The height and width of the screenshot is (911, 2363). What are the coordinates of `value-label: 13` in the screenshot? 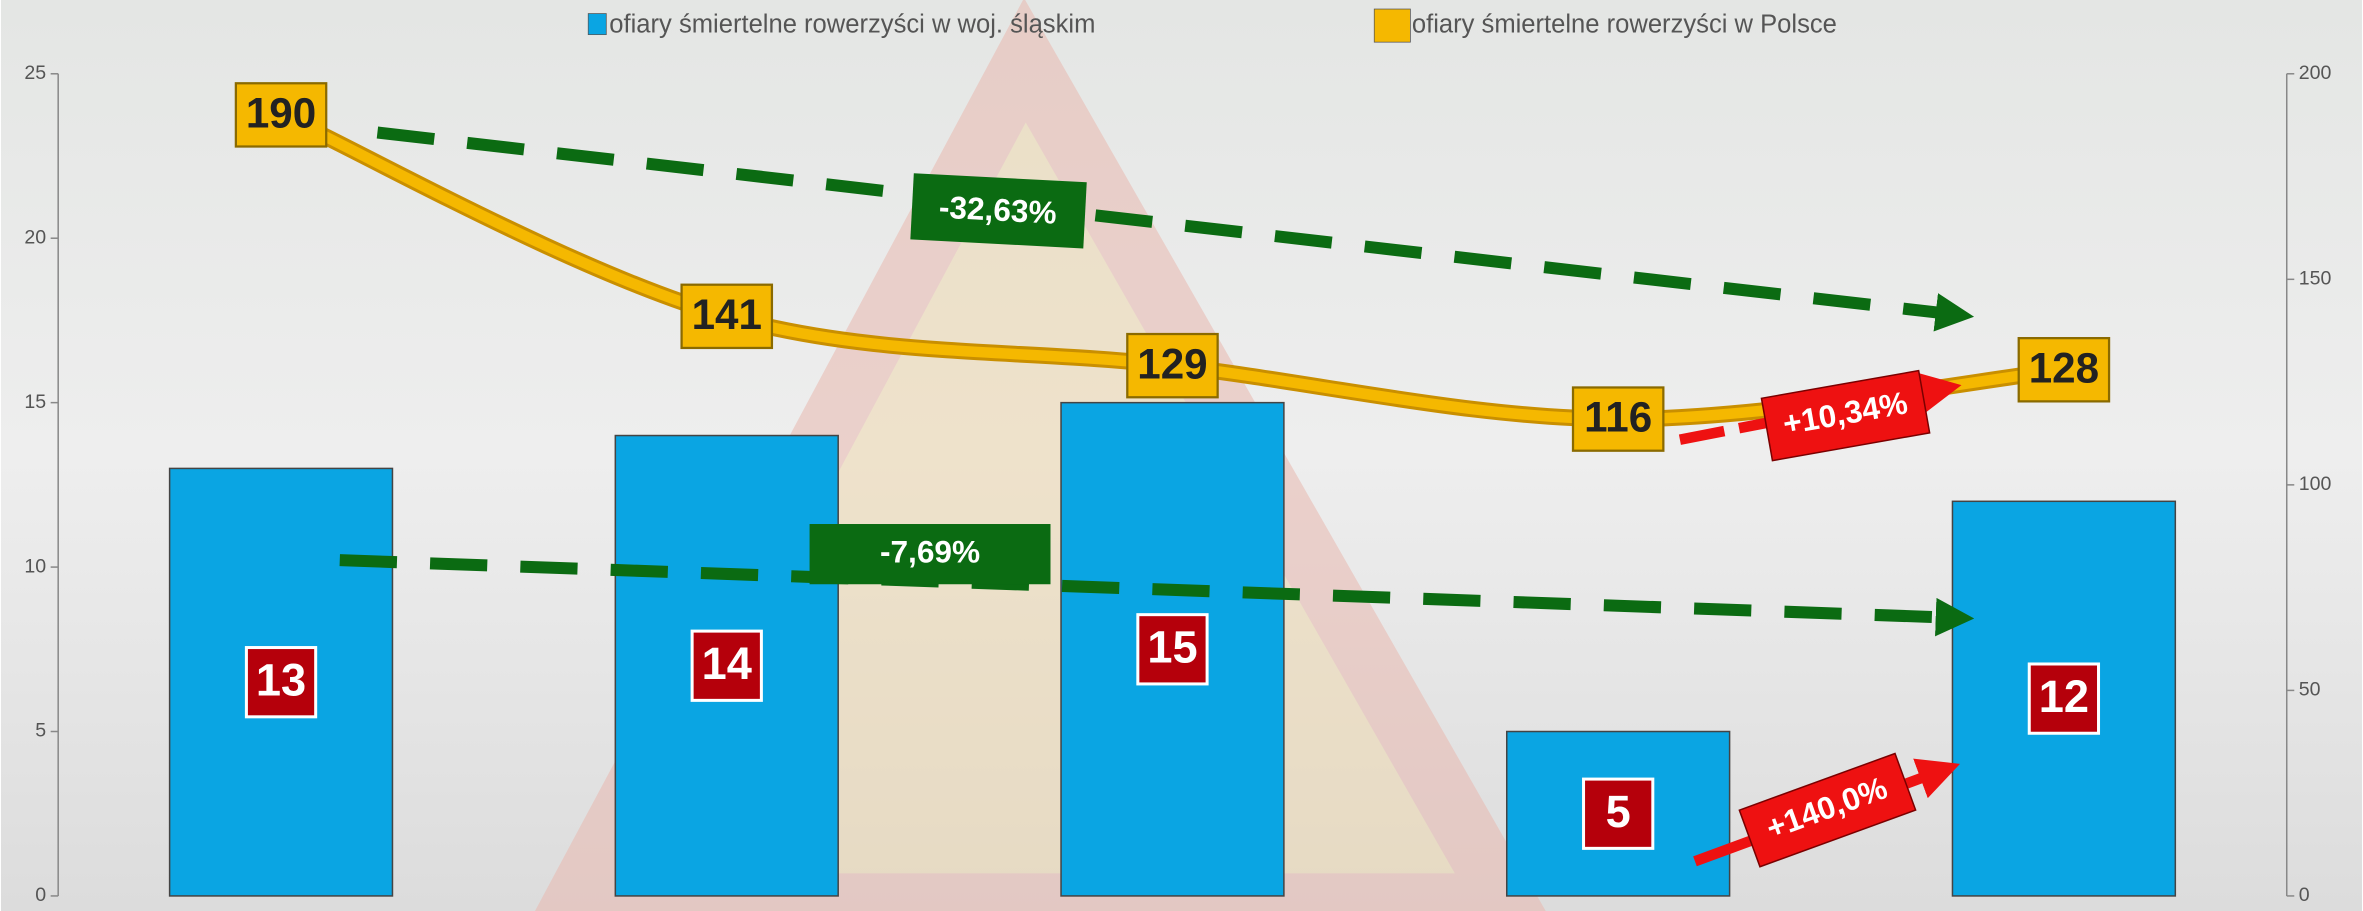 It's located at (281, 680).